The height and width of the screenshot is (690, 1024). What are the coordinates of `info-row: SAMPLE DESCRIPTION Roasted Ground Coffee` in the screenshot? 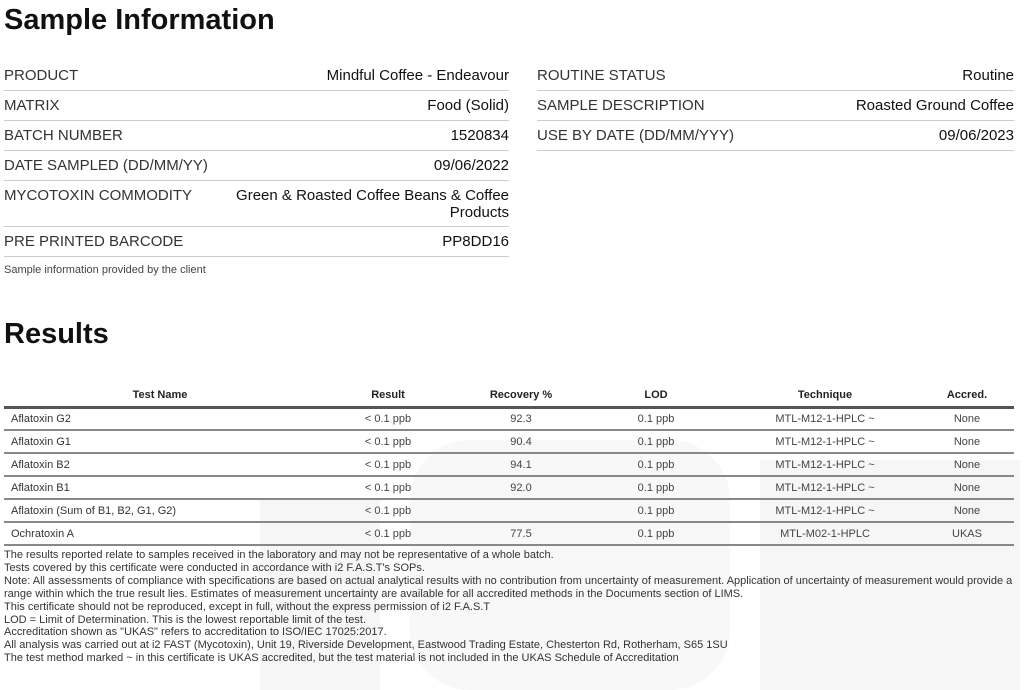 It's located at (775, 106).